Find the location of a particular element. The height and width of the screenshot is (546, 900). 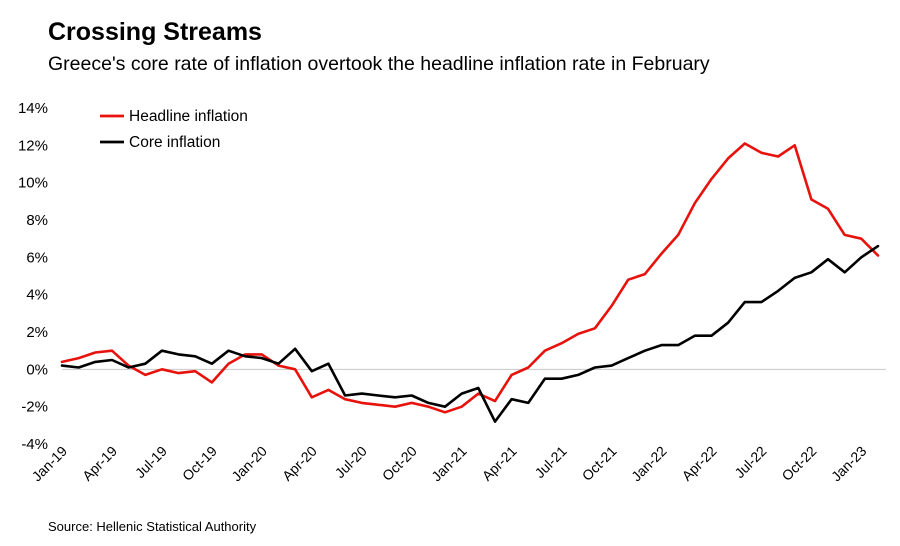

x-tick-label: Jan-21 is located at coordinates (449, 464).